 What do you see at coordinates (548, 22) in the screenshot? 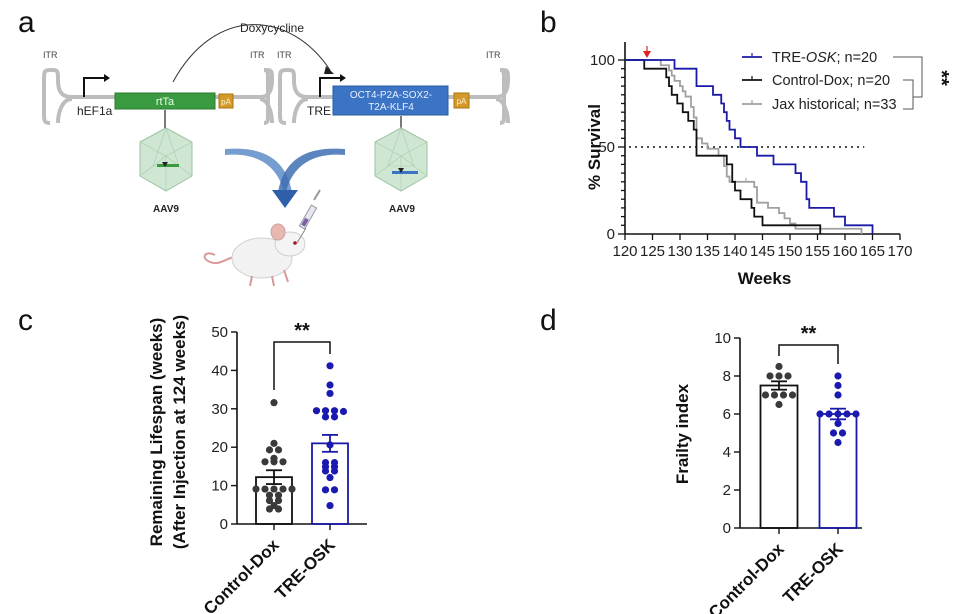
I see `panel-letter-b: b` at bounding box center [548, 22].